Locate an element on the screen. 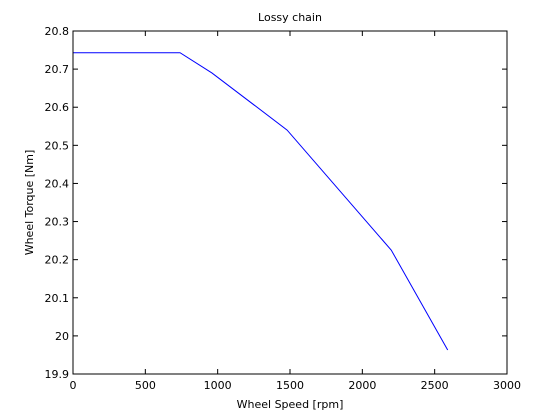  x-tick-label: 2500 is located at coordinates (435, 385).